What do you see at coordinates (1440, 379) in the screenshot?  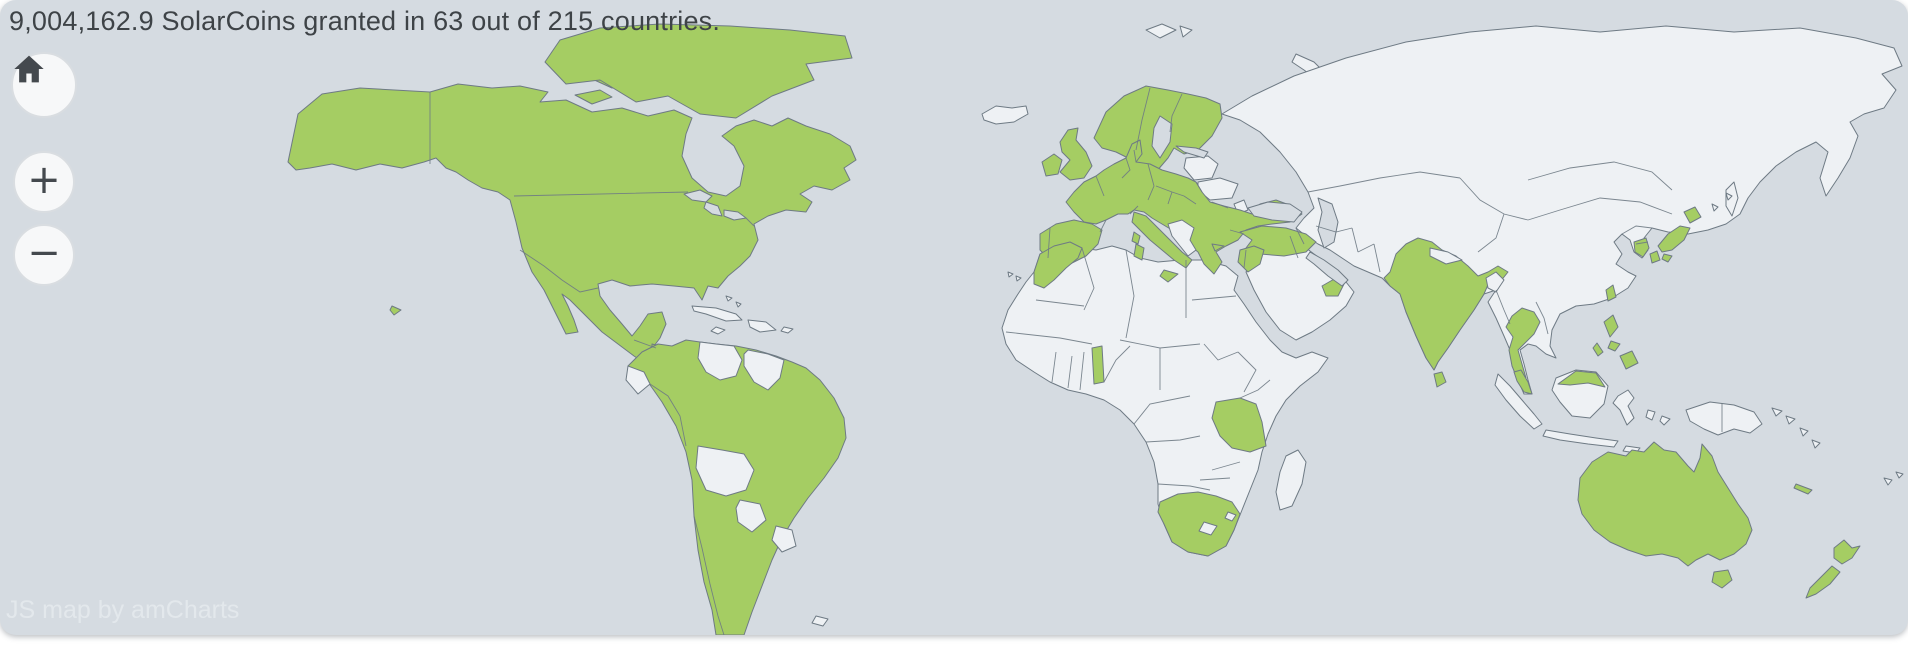 I see `country-sri-lanka` at bounding box center [1440, 379].